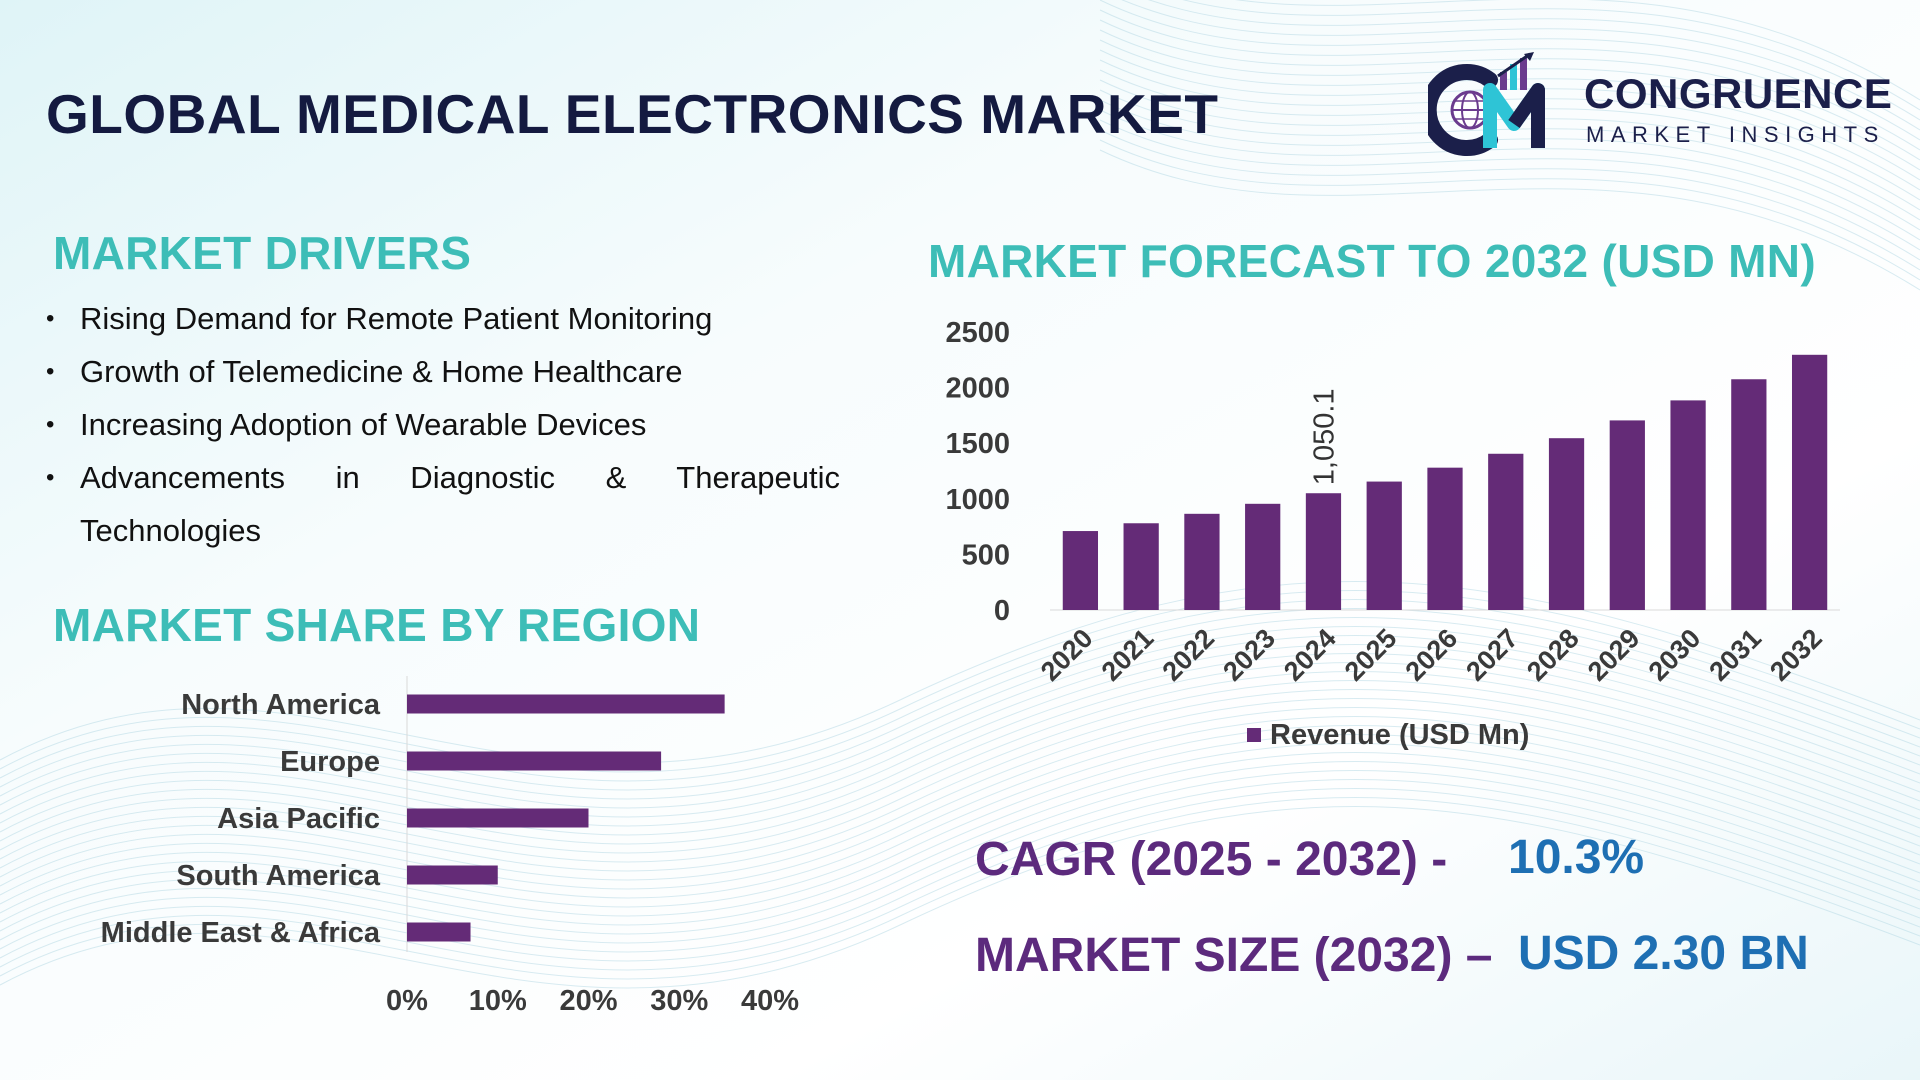 Image resolution: width=1920 pixels, height=1080 pixels. What do you see at coordinates (632, 114) in the screenshot?
I see `page-title: GLOBAL MEDICAL ELECTRONICS MARKET` at bounding box center [632, 114].